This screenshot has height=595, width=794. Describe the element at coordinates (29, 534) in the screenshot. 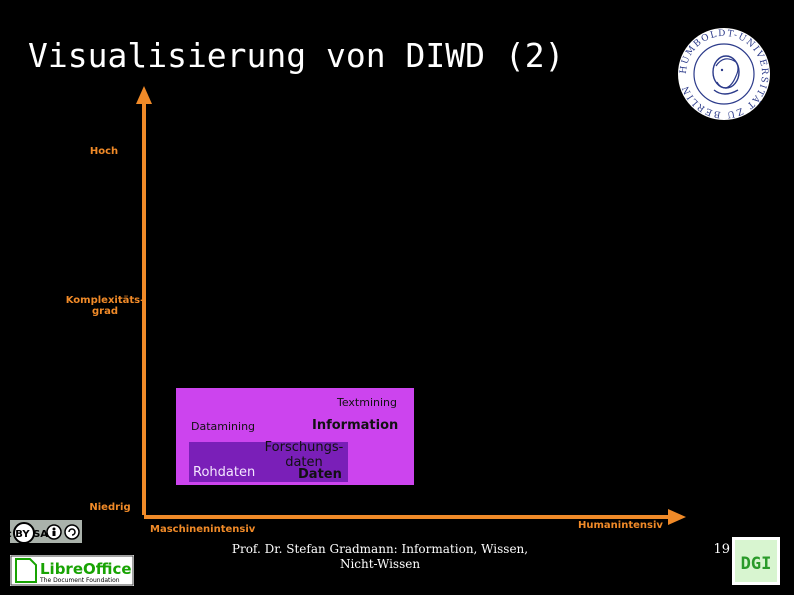

I see `cc-badge-text: cc BY SA` at that location.